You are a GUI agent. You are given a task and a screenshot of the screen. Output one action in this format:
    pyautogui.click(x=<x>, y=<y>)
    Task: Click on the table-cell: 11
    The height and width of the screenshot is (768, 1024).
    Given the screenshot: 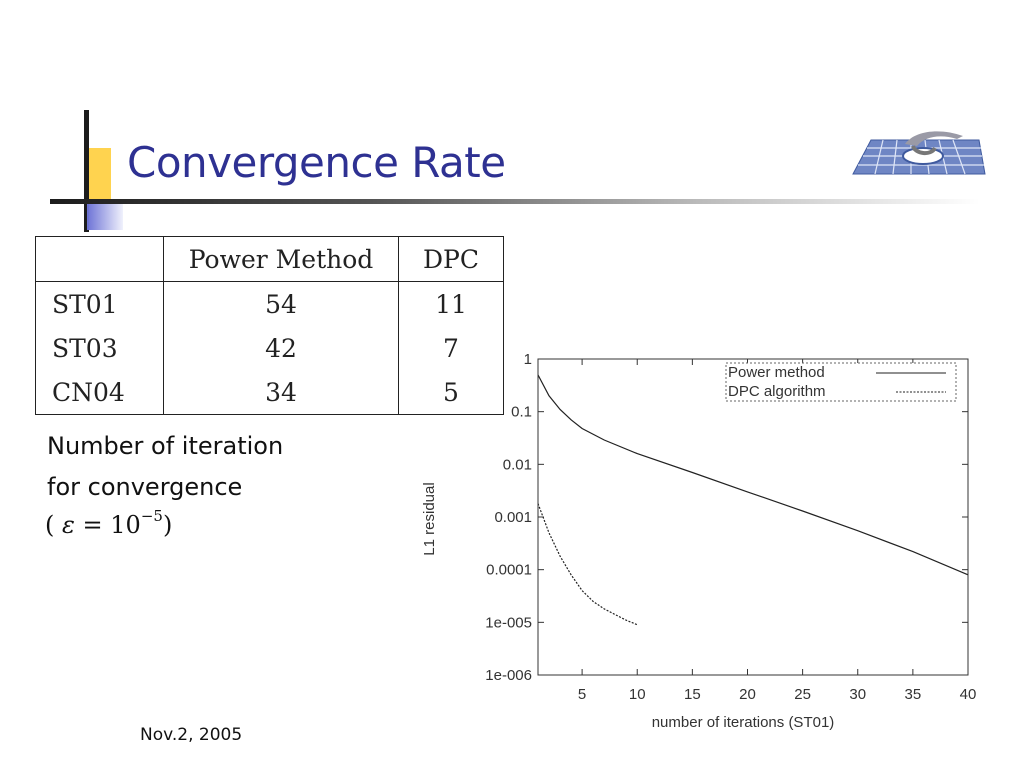 What is the action you would take?
    pyautogui.click(x=451, y=303)
    